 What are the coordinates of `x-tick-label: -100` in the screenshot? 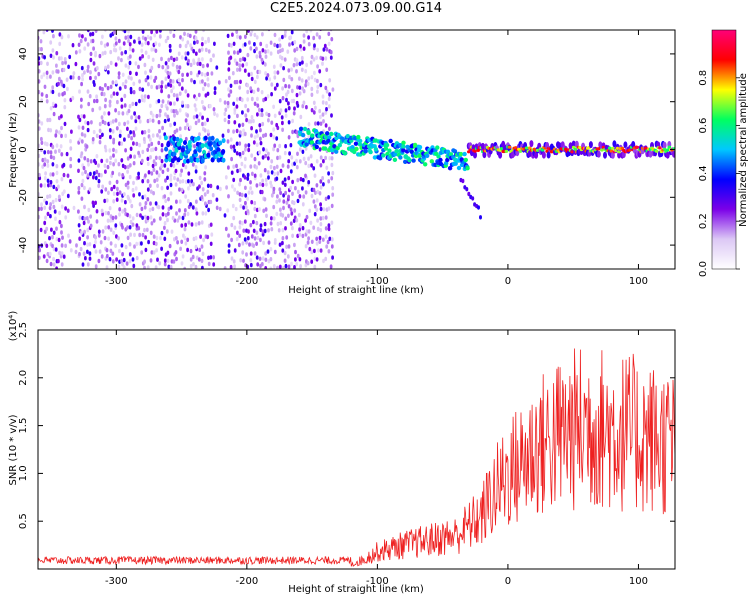 It's located at (377, 281).